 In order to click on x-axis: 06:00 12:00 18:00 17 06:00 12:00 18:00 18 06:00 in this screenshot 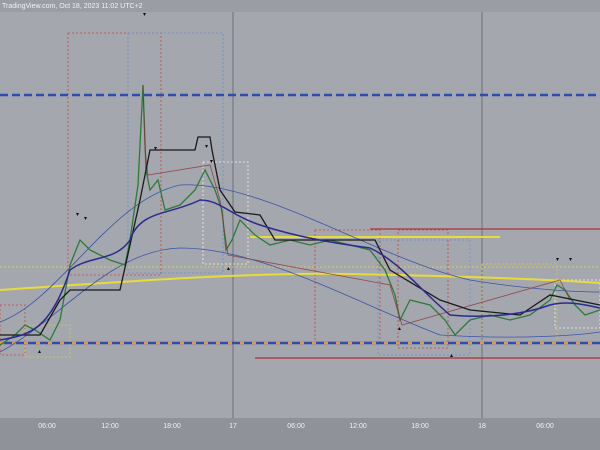, I will do `click(296, 426)`.